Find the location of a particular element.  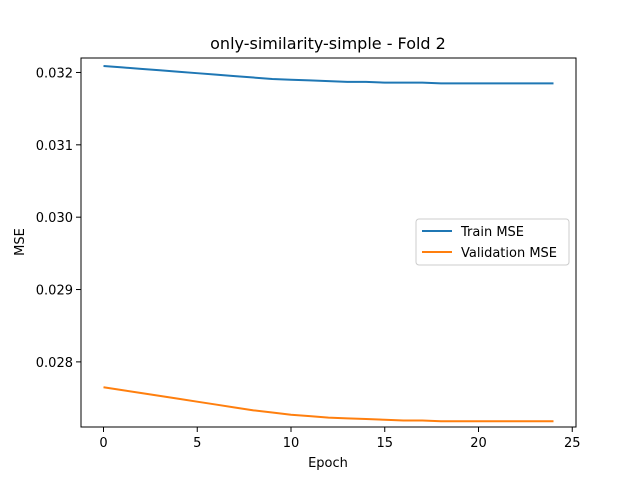

x-axis-label: Epoch is located at coordinates (328, 463).